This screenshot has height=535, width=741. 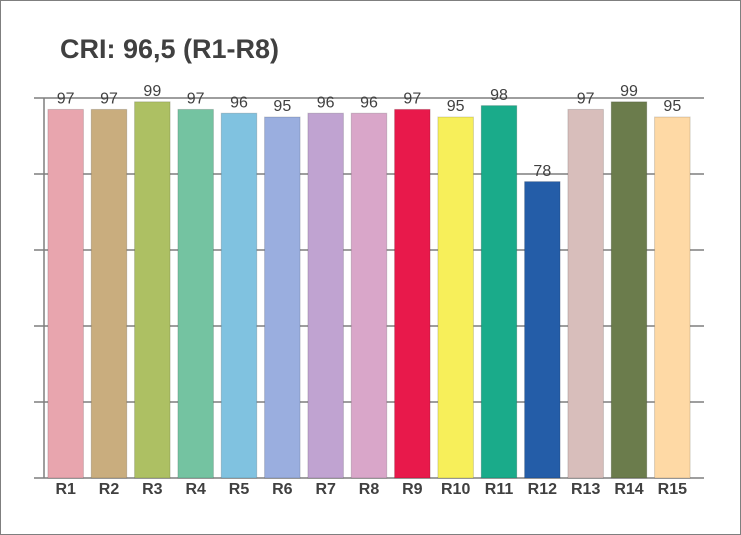 What do you see at coordinates (65, 489) in the screenshot?
I see `x-tick-label: R1` at bounding box center [65, 489].